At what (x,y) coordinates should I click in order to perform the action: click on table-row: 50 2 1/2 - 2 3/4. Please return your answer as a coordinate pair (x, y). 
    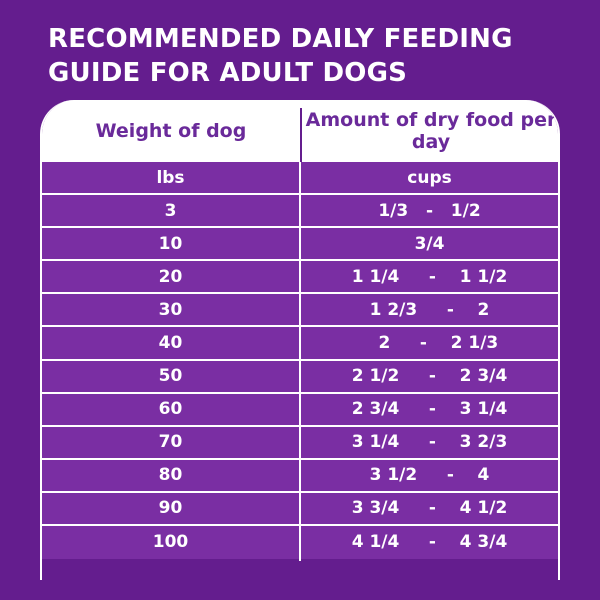
    Looking at the image, I should click on (300, 377).